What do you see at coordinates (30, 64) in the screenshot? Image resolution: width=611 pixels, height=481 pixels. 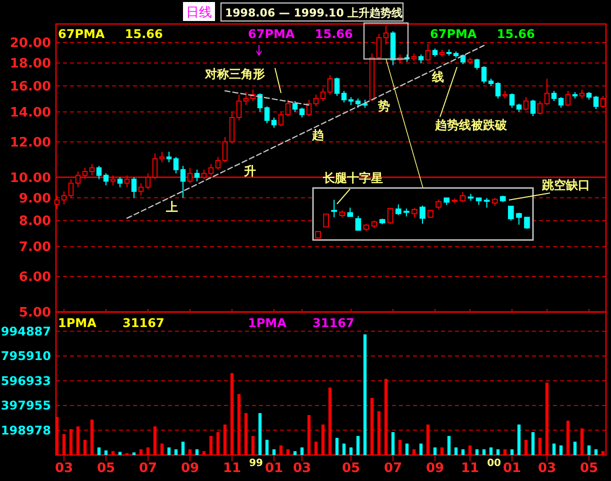 I see `y-tick-label: 18.00` at bounding box center [30, 64].